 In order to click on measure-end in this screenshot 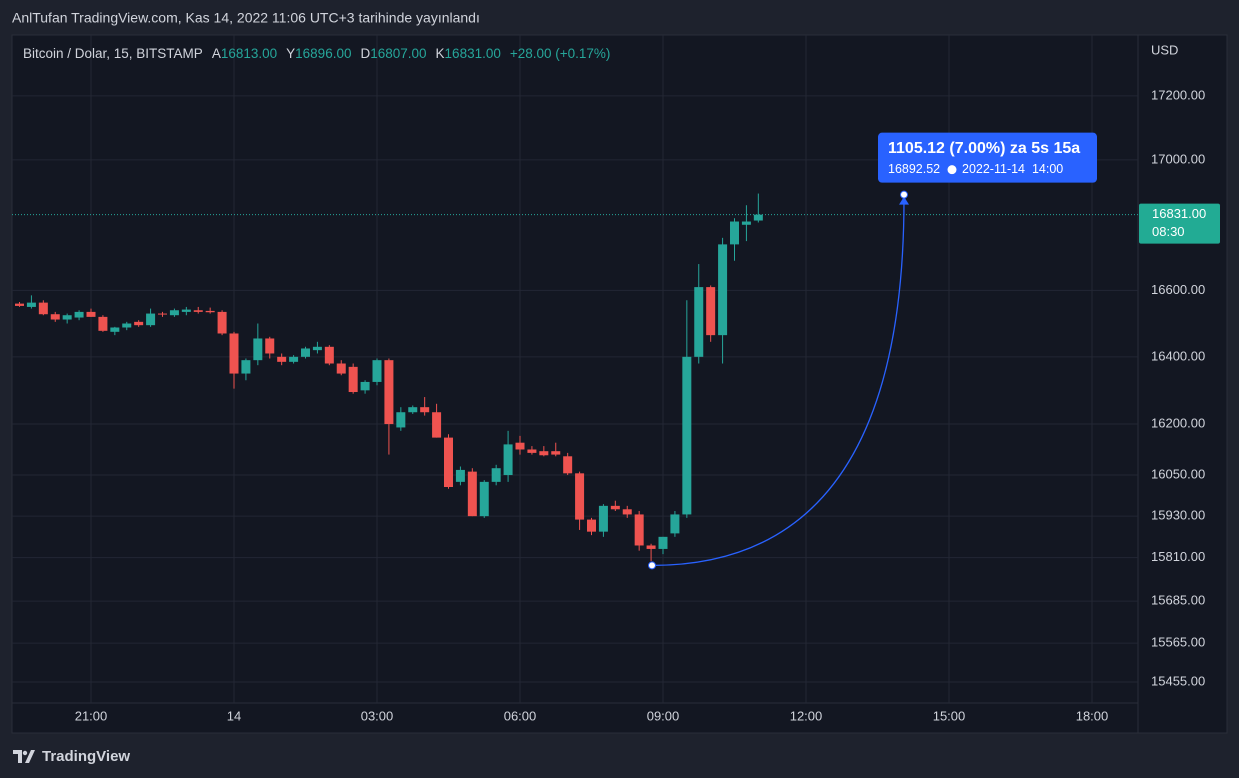, I will do `click(904, 194)`.